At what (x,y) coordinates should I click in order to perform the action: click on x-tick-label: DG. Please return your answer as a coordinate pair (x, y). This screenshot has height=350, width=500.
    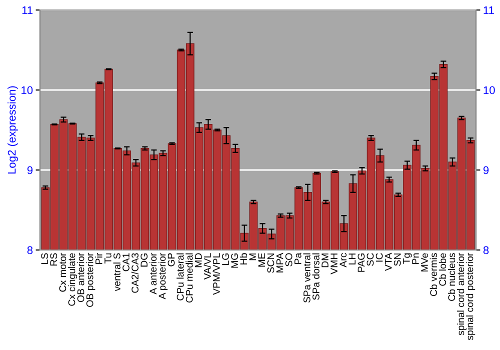
    Looking at the image, I should click on (144, 260).